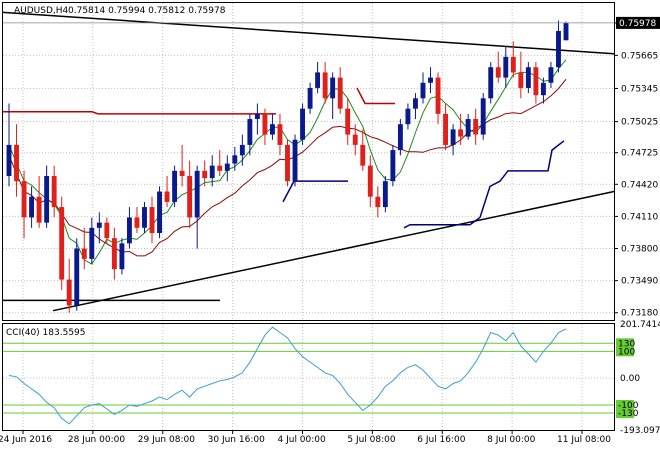 The height and width of the screenshot is (454, 660). I want to click on chart-symbol: AUDUSD,H4, so click(41, 11).